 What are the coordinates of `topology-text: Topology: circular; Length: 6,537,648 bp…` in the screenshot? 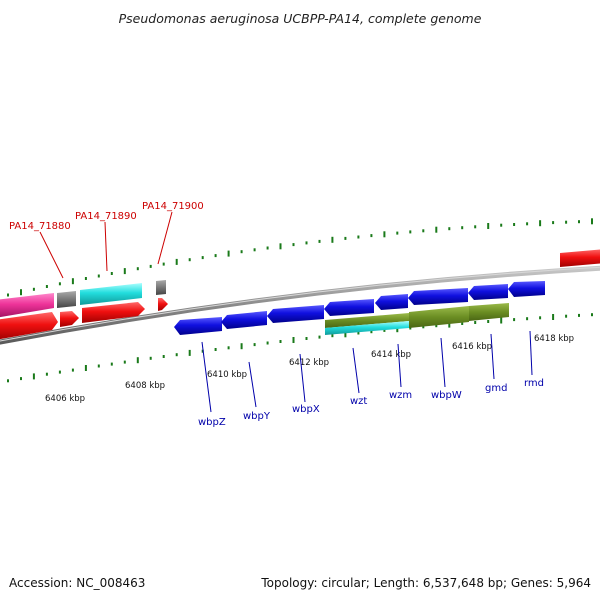 It's located at (425, 583).